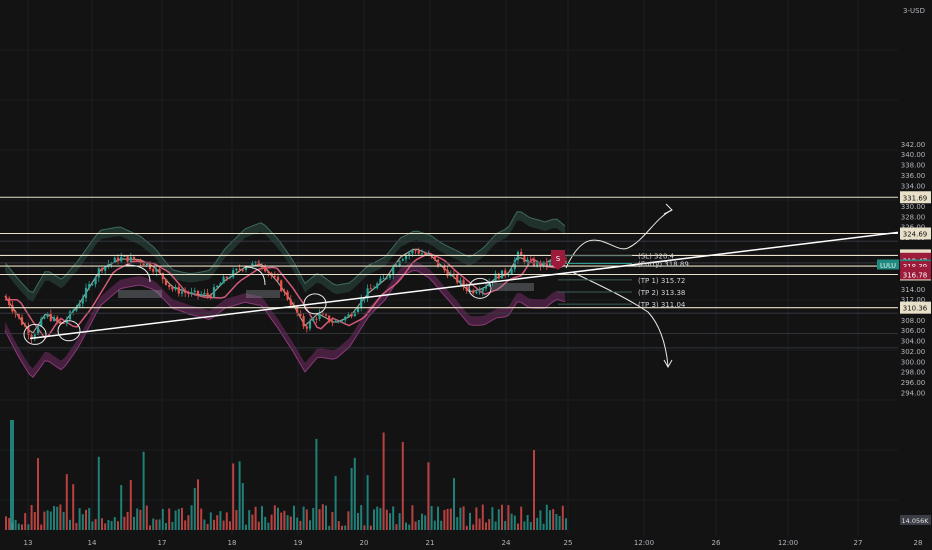 This screenshot has height=550, width=932. I want to click on price-axis-tick: 304.00, so click(913, 342).